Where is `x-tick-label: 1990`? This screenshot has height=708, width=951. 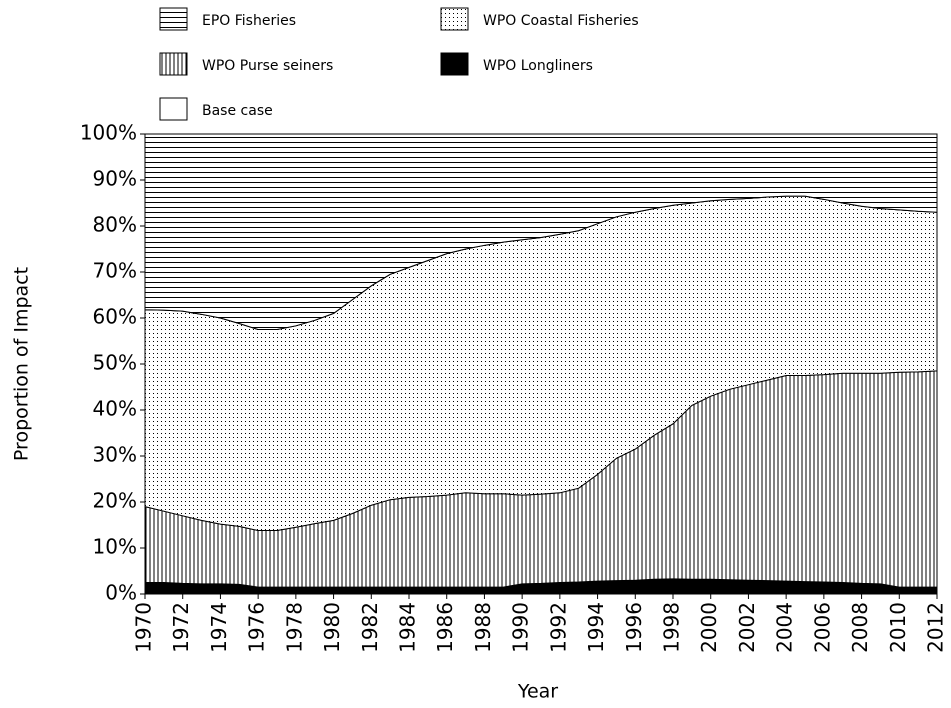
x-tick-label: 1990 is located at coordinates (521, 627).